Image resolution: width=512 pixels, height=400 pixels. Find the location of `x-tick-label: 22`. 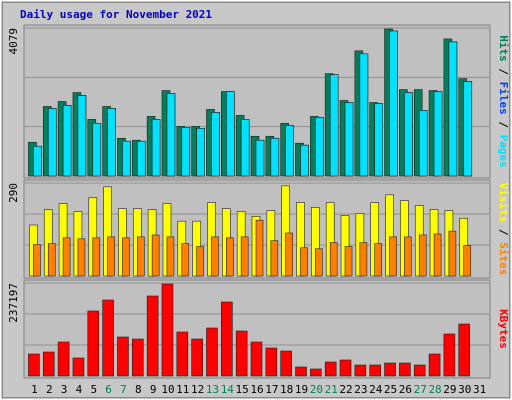

x-tick-label: 22 is located at coordinates (345, 389).